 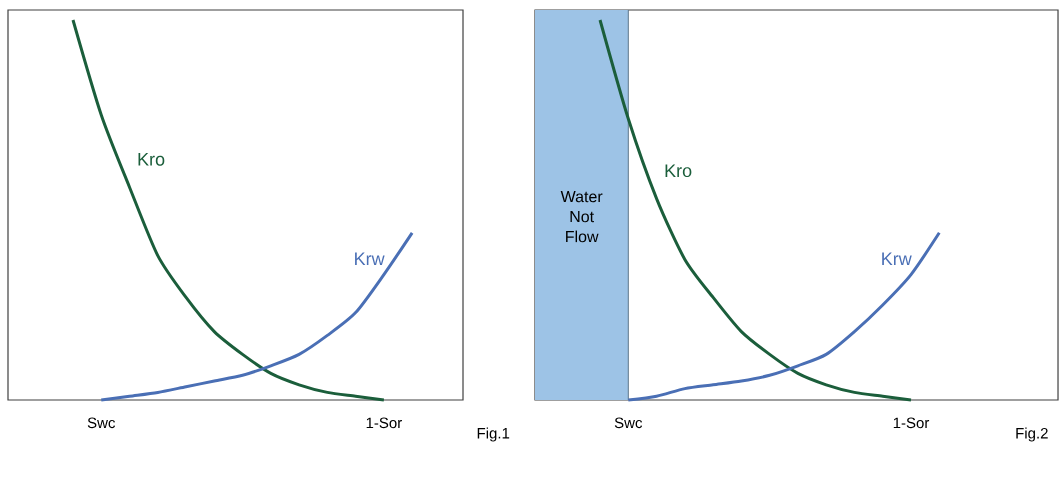 I want to click on caption: Fig.2, so click(x=1032, y=434).